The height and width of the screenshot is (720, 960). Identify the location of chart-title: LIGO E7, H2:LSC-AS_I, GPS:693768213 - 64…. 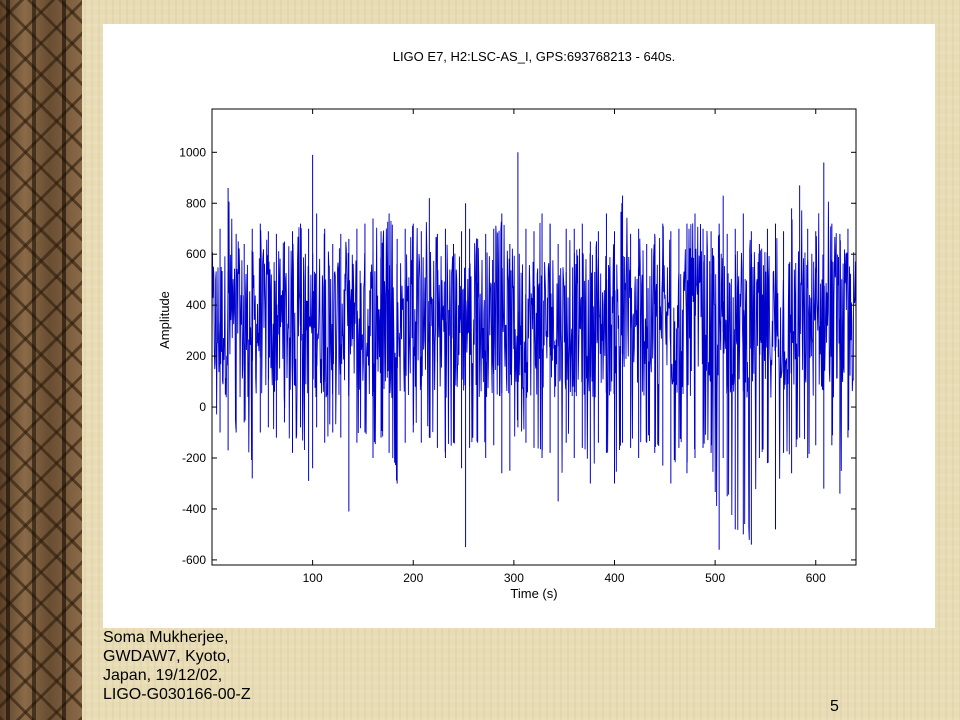
(534, 56).